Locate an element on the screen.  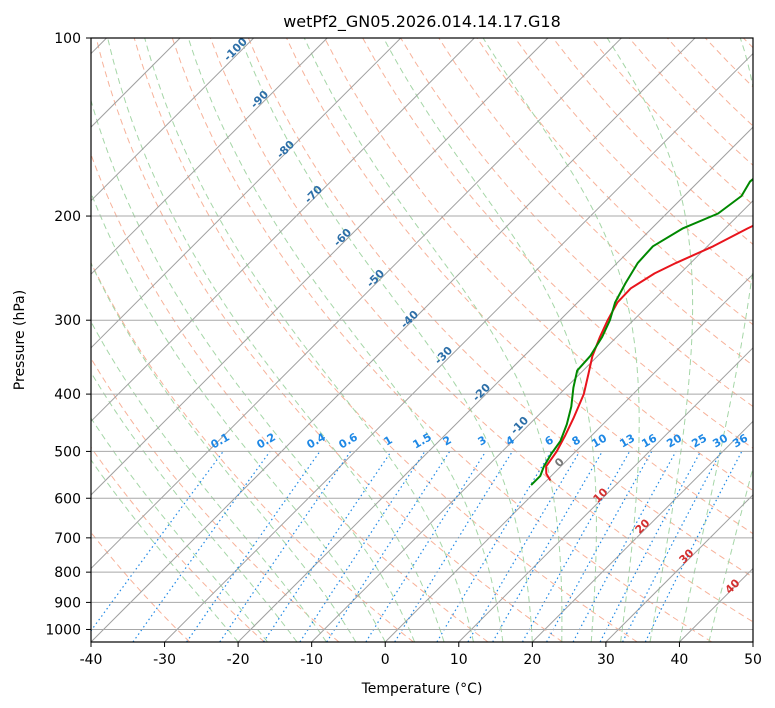
x-tick-label: -10 is located at coordinates (311, 660).